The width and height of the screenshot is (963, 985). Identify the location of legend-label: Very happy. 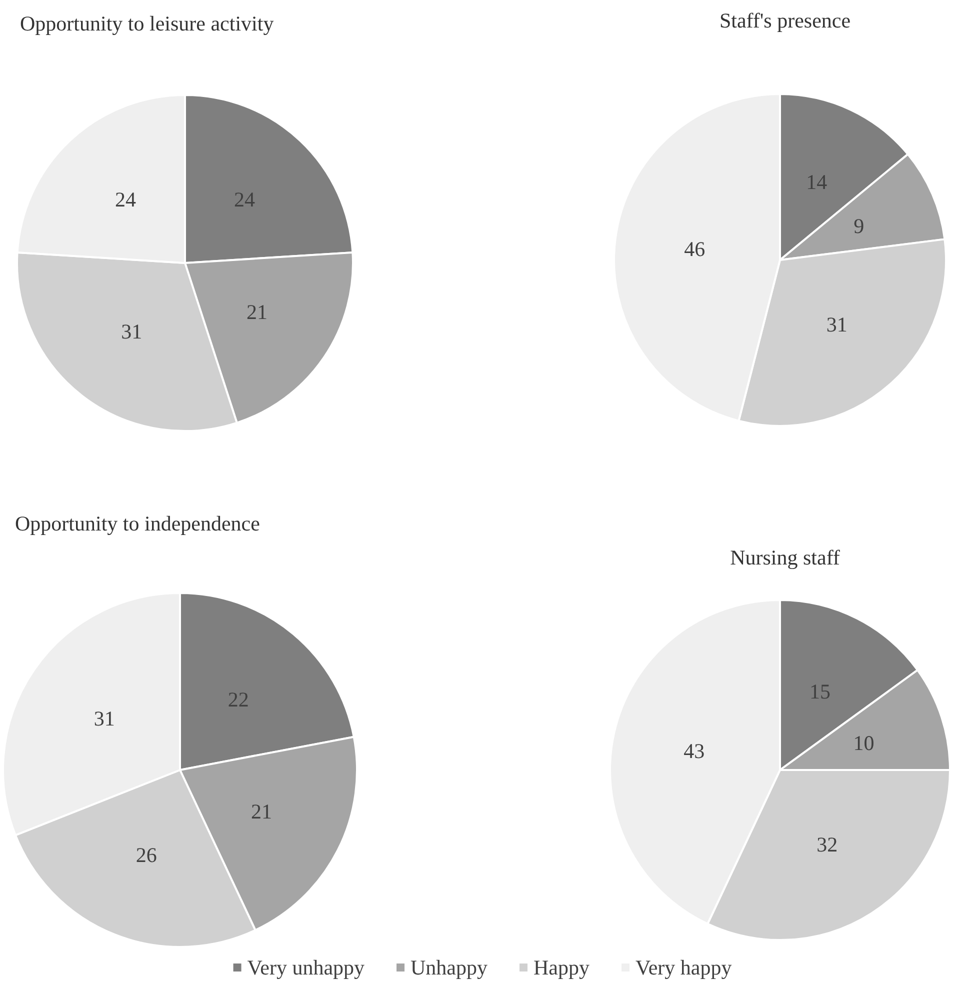
(683, 968).